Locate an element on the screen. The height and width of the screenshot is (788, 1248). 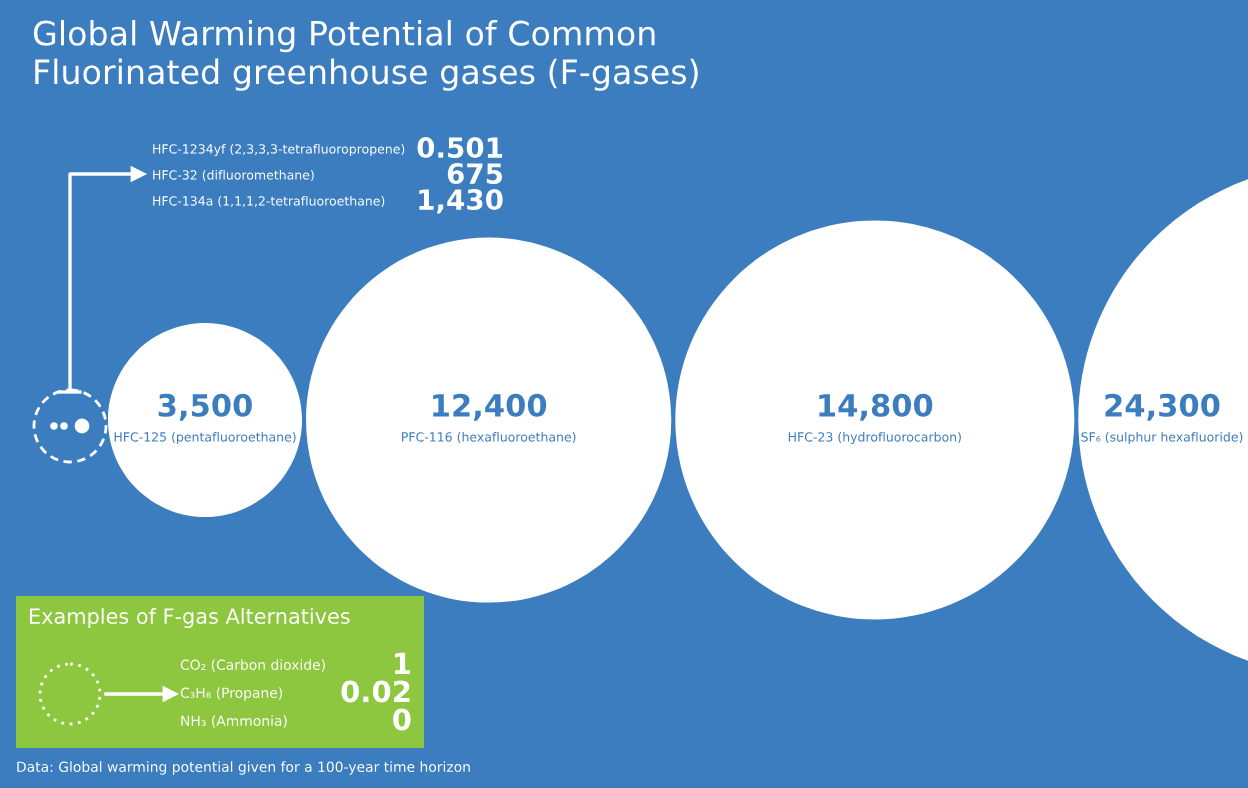
data-label: 0.02 is located at coordinates (375, 691).